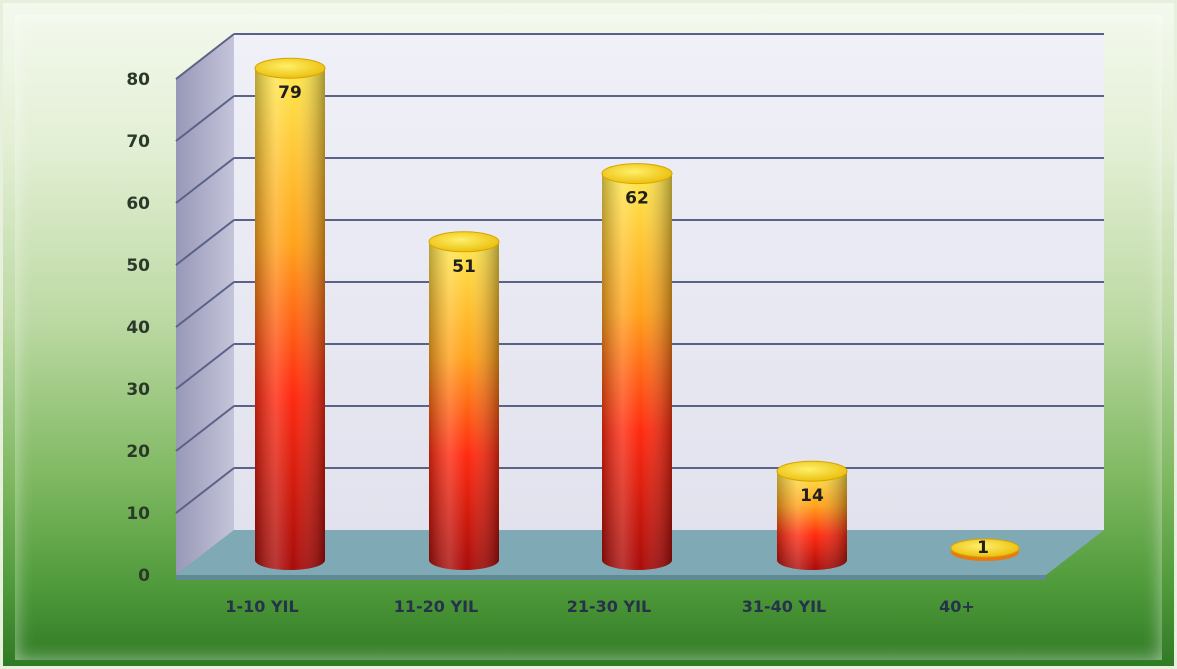  I want to click on y-tick-label: 60, so click(138, 204).